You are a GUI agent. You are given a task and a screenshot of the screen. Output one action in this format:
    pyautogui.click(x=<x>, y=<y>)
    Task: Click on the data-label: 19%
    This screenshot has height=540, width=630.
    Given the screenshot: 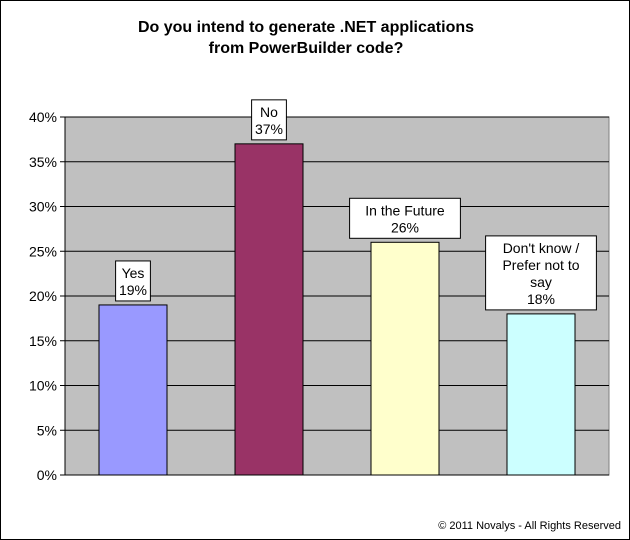 What is the action you would take?
    pyautogui.click(x=133, y=290)
    